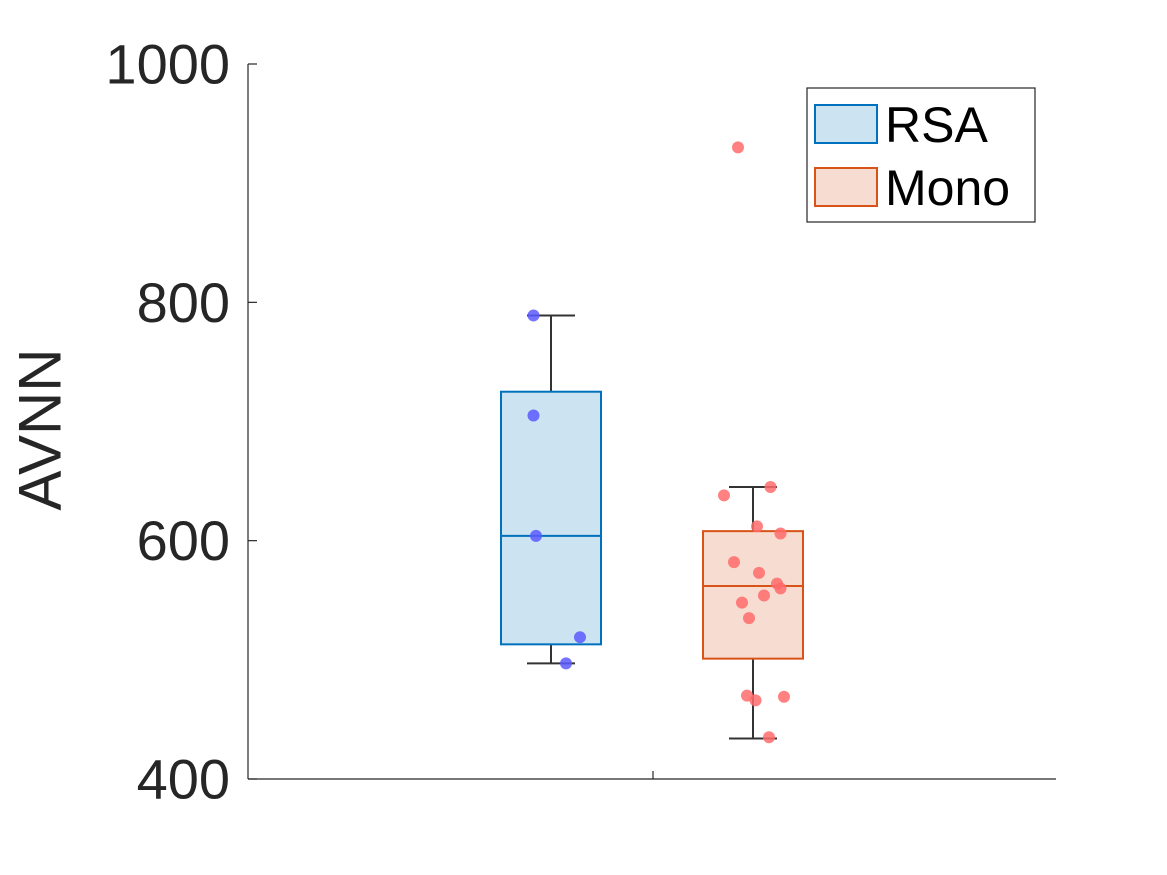 The image size is (1167, 875). I want to click on box-mono, so click(753, 613).